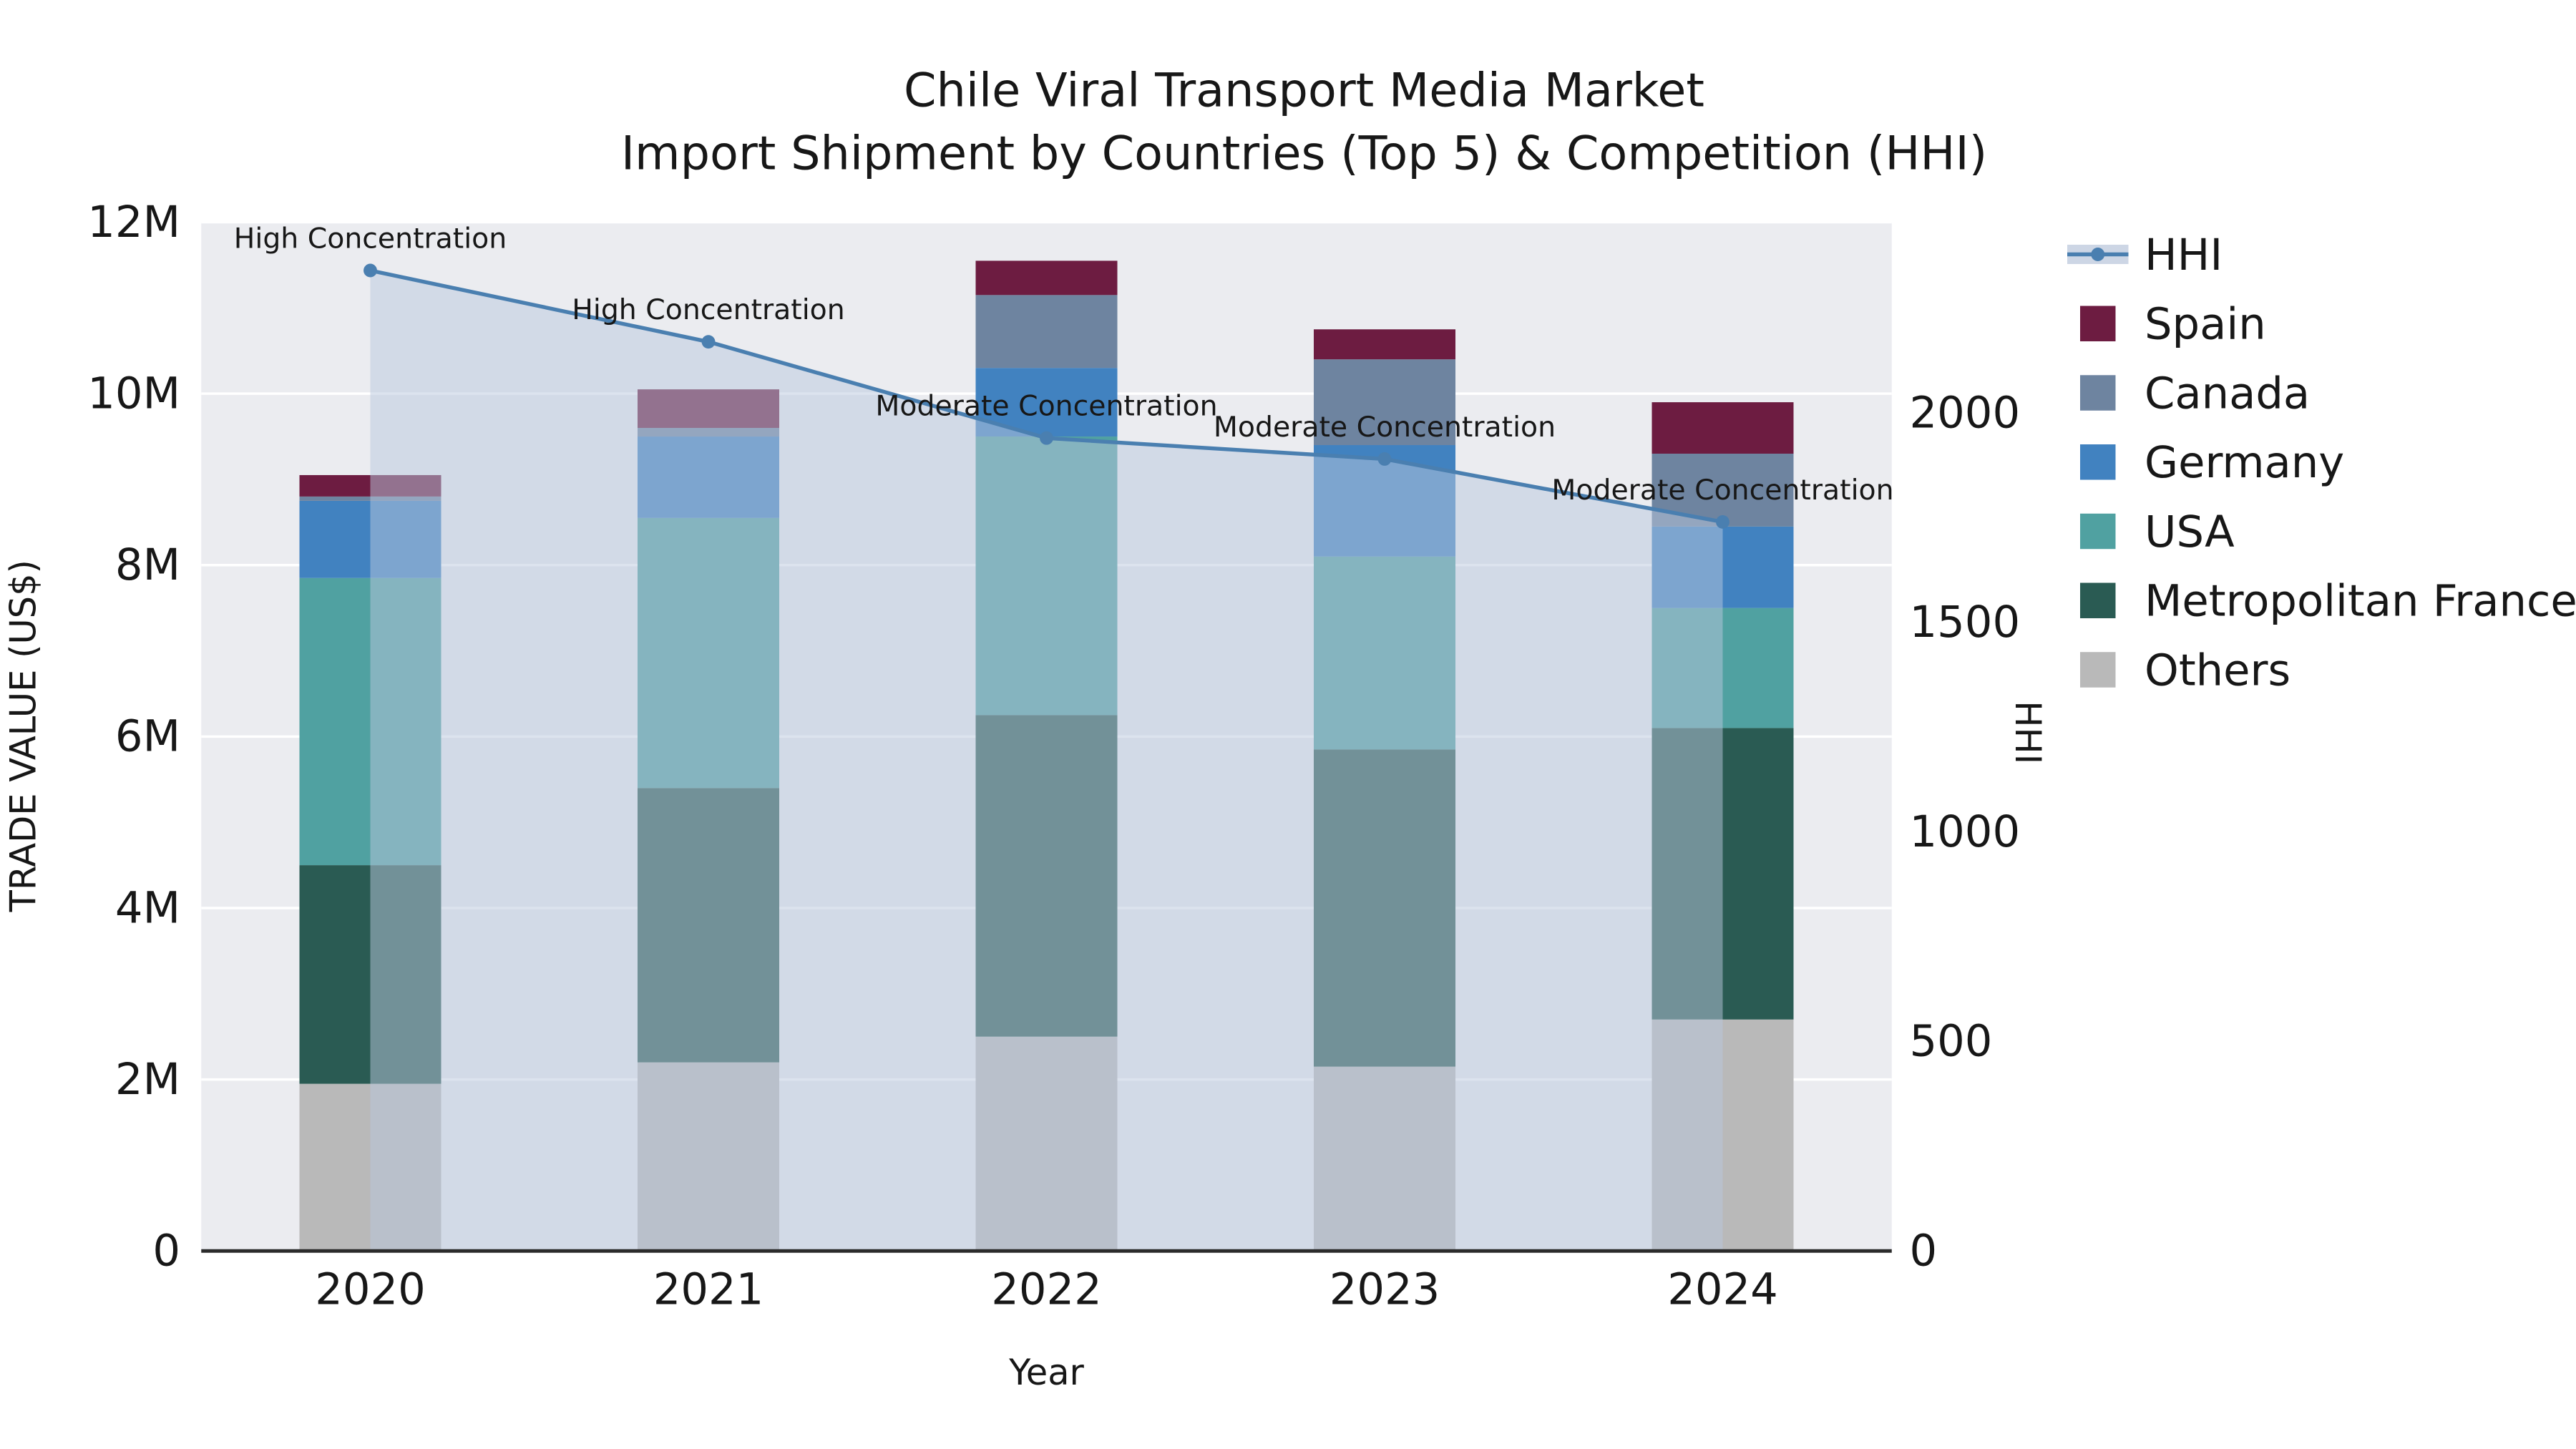 The image size is (2576, 1449). What do you see at coordinates (1385, 1290) in the screenshot?
I see `x-tick-2023: 2023` at bounding box center [1385, 1290].